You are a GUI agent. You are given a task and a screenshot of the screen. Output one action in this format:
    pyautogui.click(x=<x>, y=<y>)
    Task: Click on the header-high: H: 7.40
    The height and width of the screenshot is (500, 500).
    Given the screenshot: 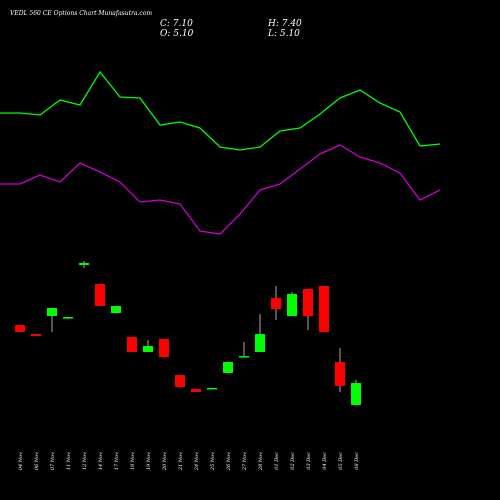 What is the action you would take?
    pyautogui.click(x=284, y=24)
    